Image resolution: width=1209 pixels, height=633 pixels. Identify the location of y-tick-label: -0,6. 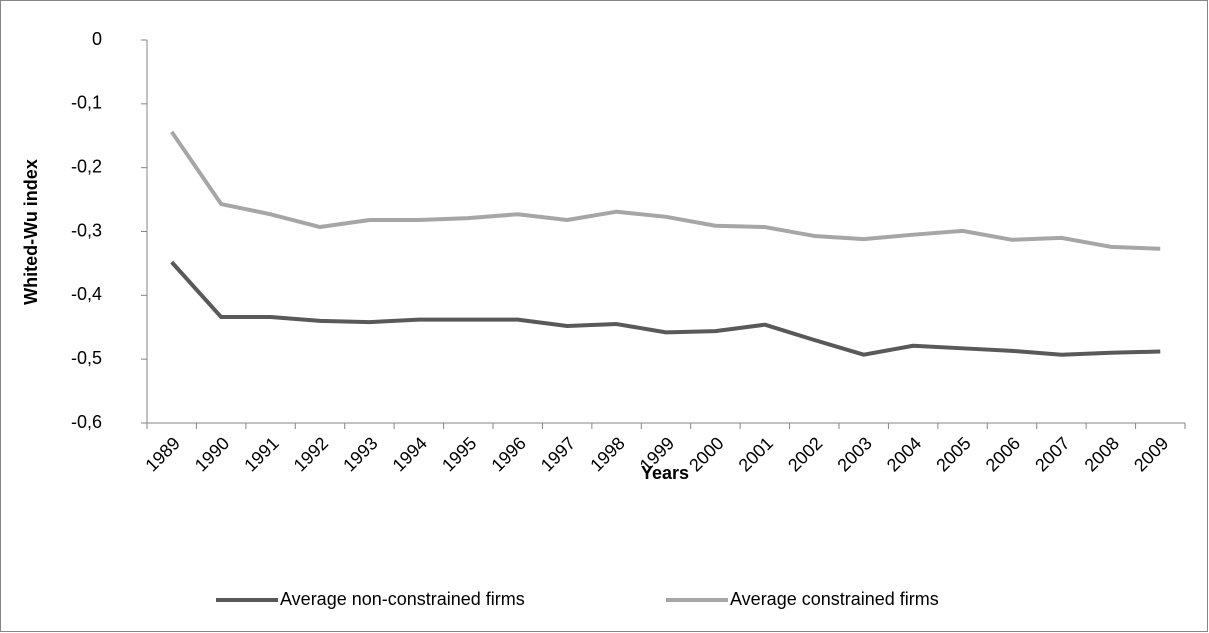
(86, 422).